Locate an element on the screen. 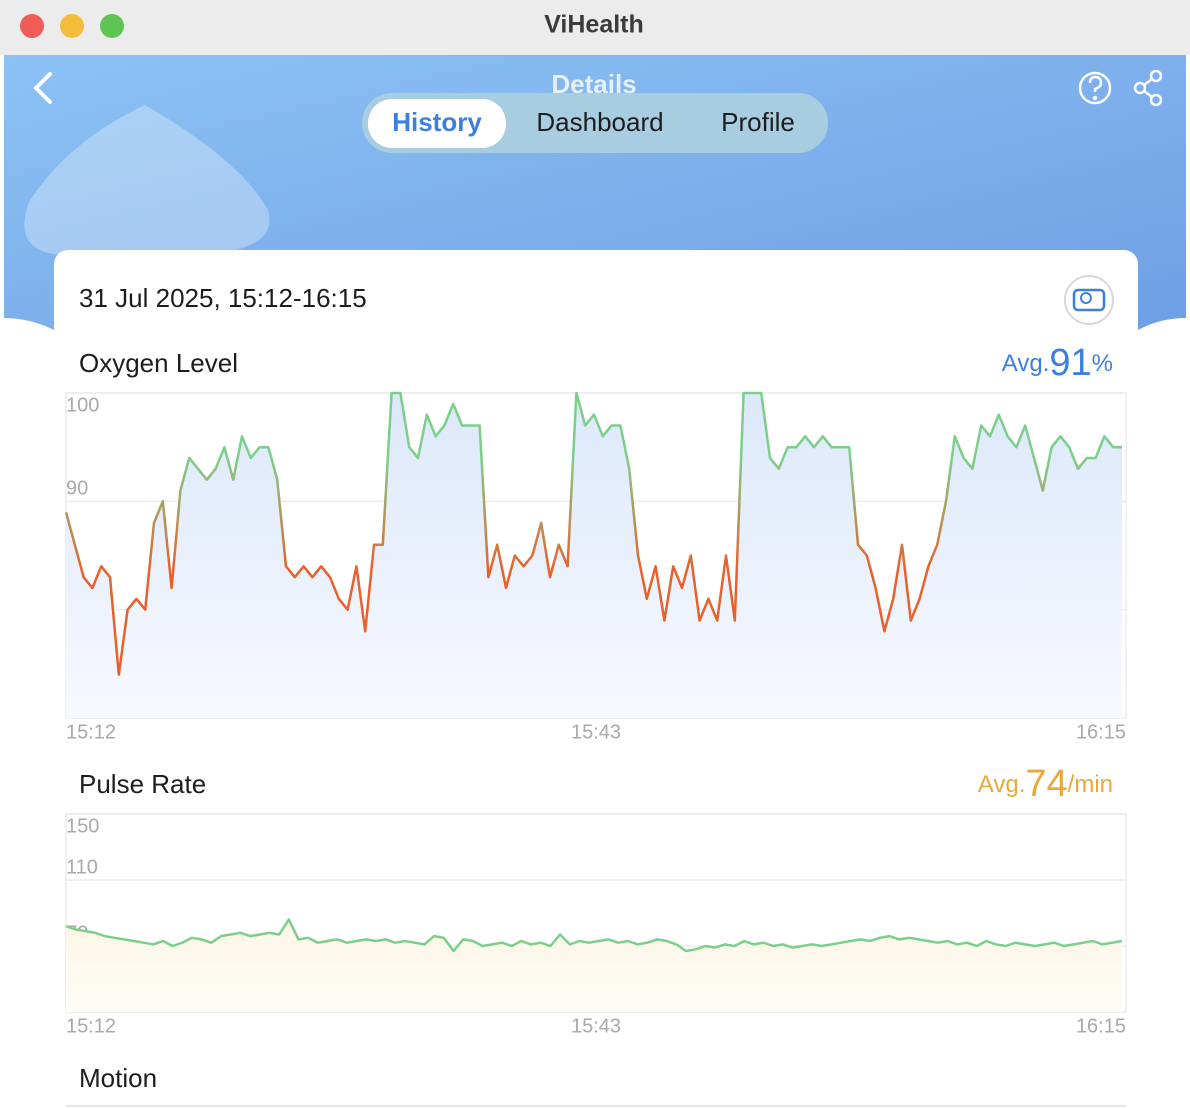  average-value: 91 is located at coordinates (1070, 363).